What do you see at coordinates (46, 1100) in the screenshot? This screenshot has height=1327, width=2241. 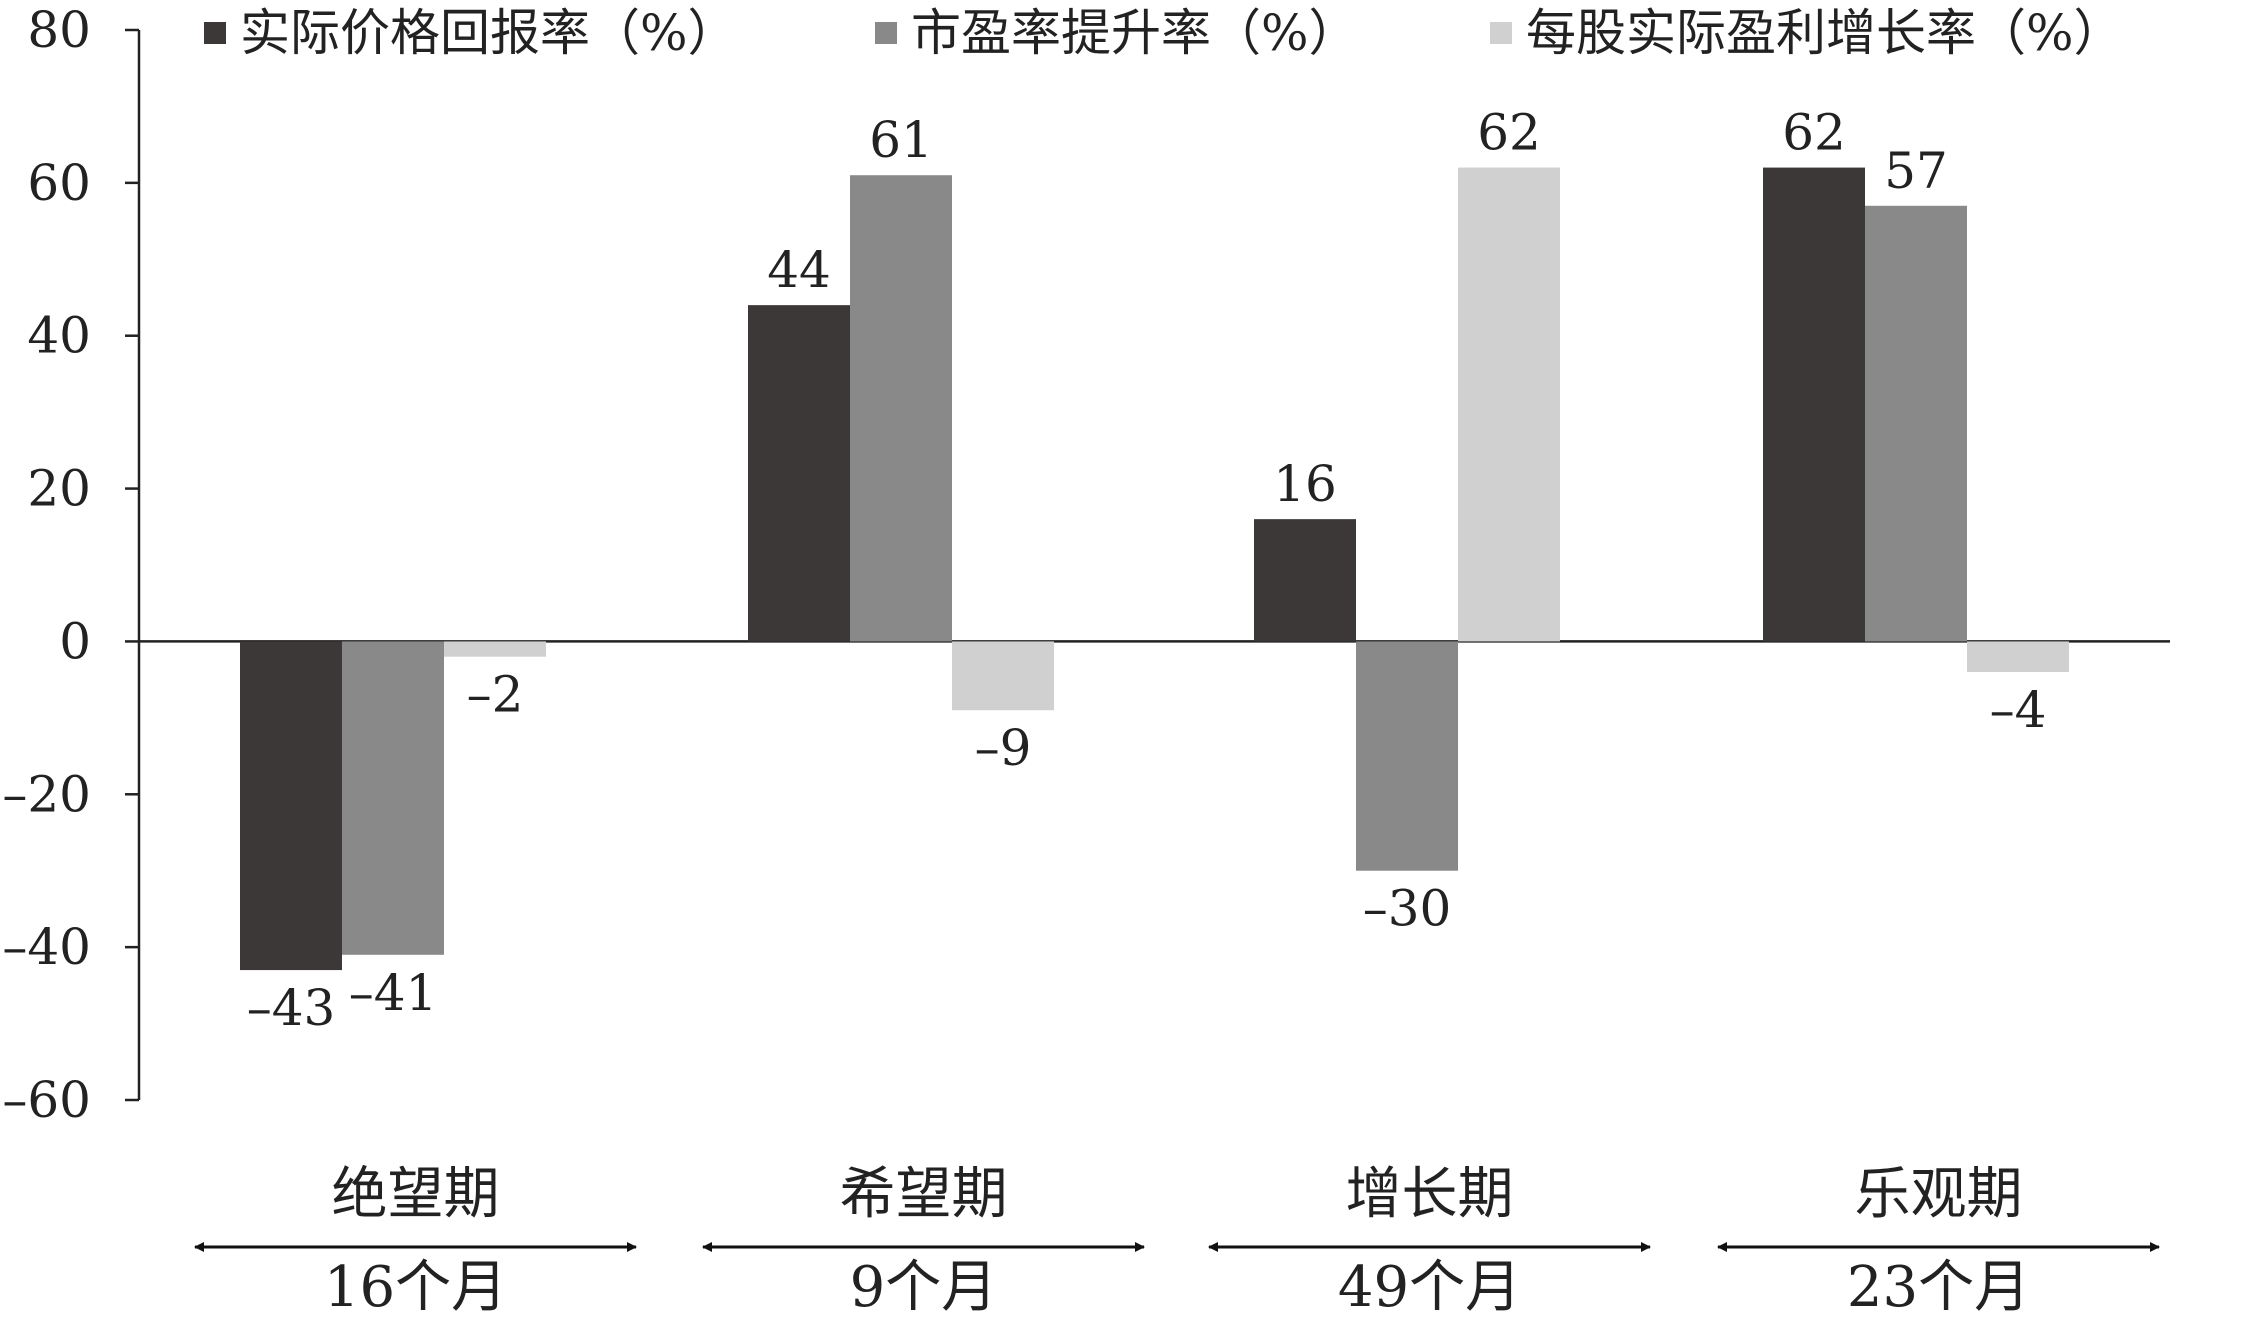 I see `y-tick-label: –60` at bounding box center [46, 1100].